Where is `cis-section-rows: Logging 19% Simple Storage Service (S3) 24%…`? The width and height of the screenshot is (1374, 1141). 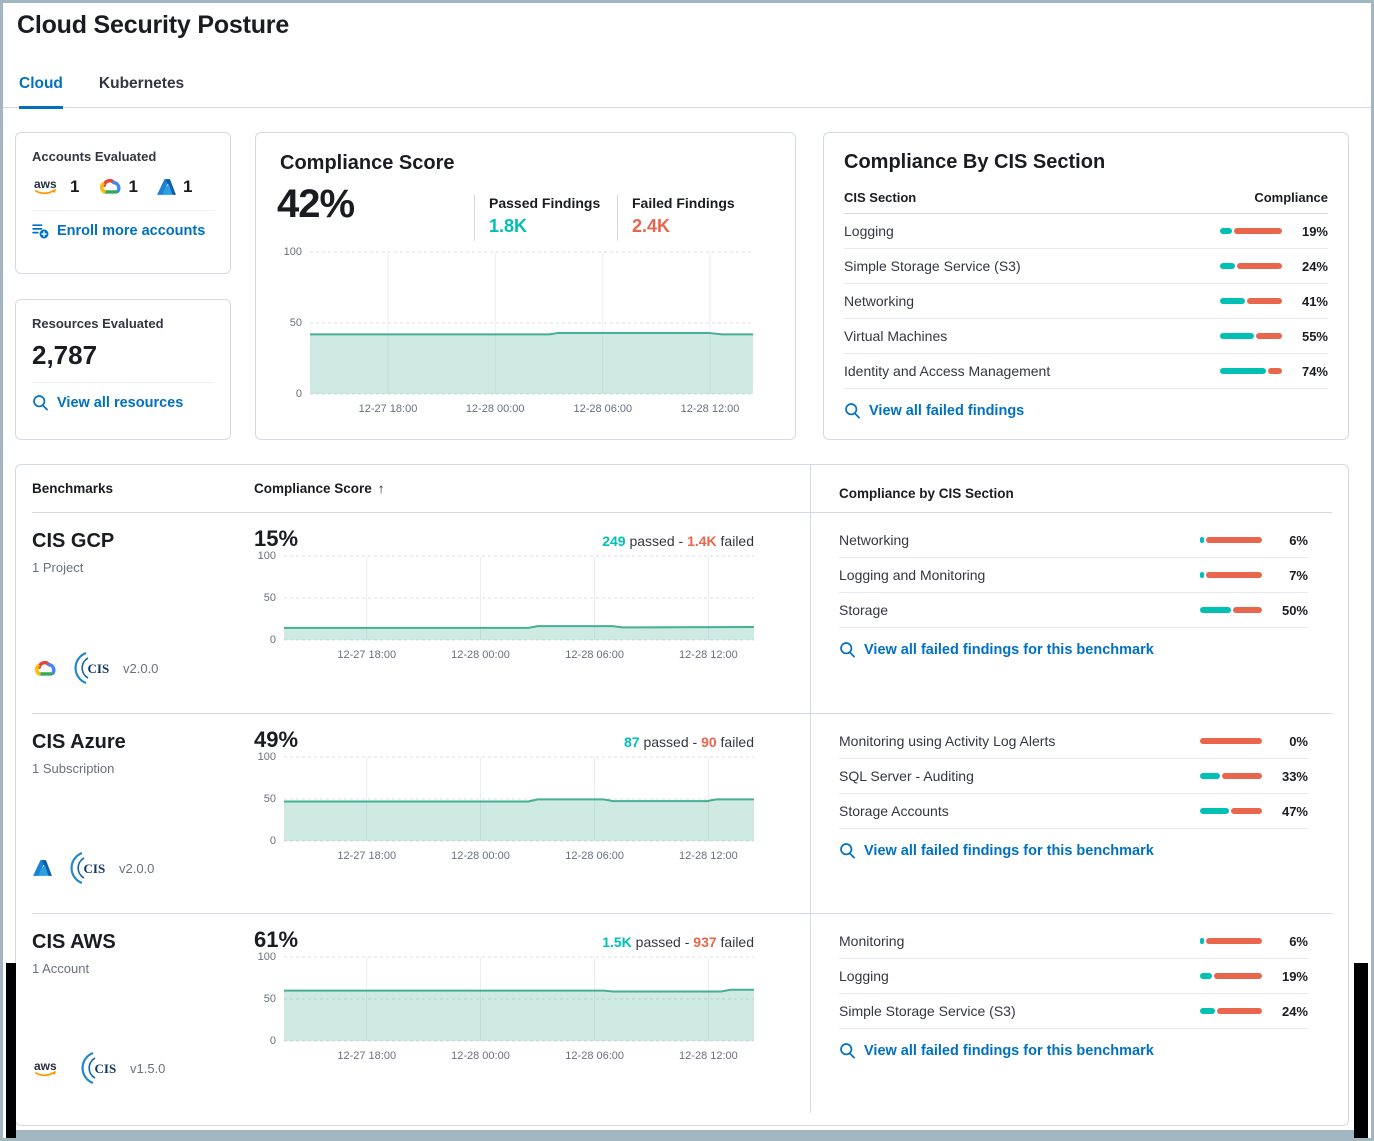 cis-section-rows: Logging 19% Simple Storage Service (S3) 24%… is located at coordinates (1086, 301).